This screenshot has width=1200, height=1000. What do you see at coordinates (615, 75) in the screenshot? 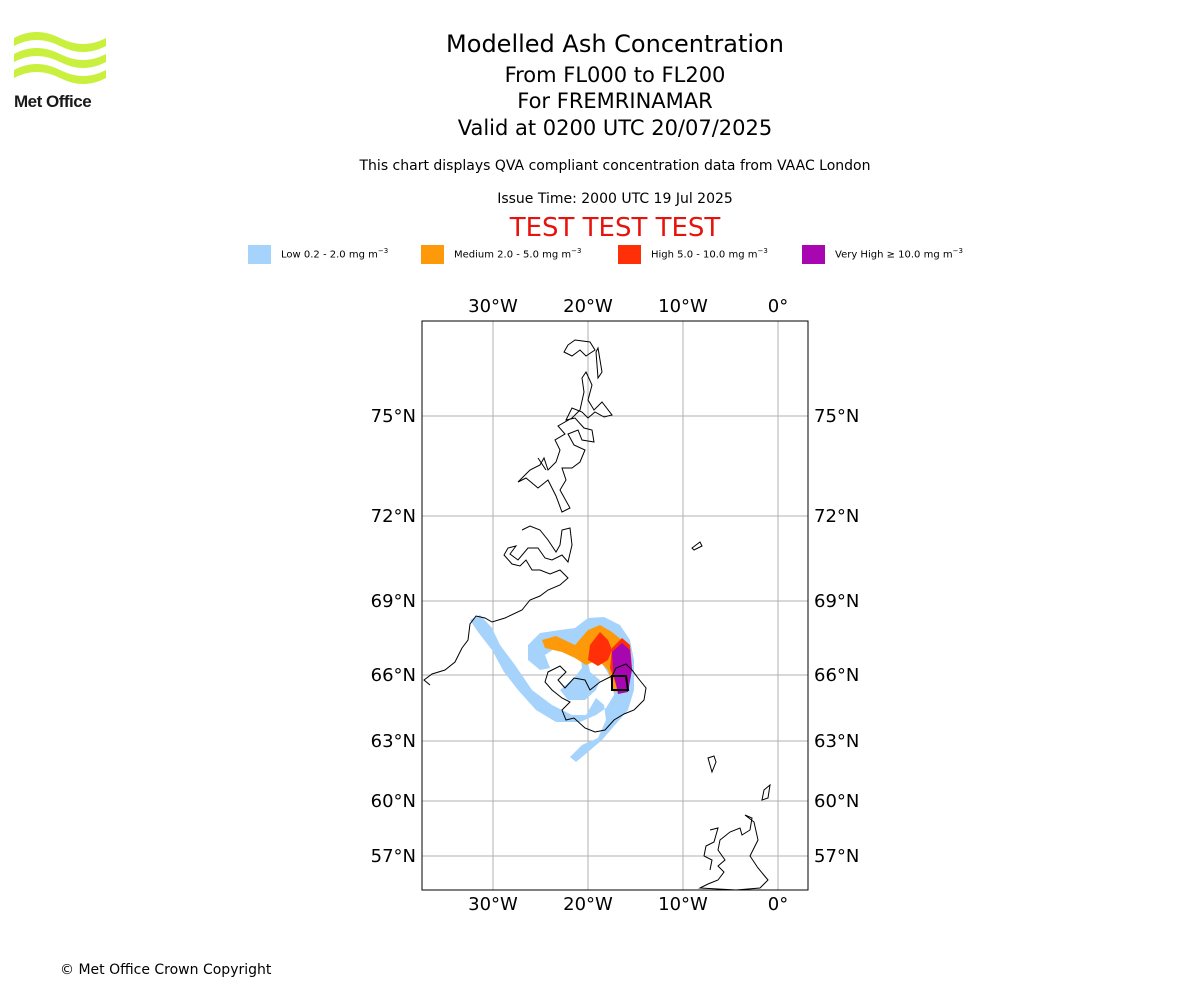
I see `flight-level-range: From FL000 to FL200` at bounding box center [615, 75].